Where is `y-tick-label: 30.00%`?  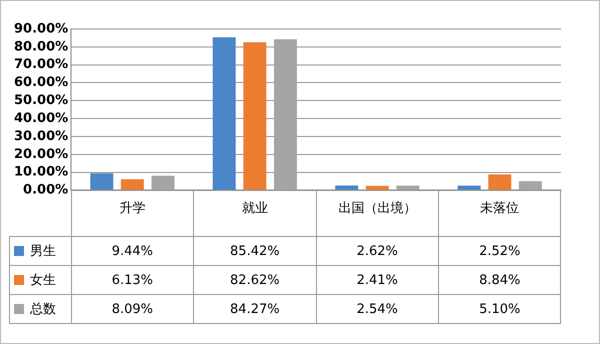 y-tick-label: 30.00% is located at coordinates (41, 136).